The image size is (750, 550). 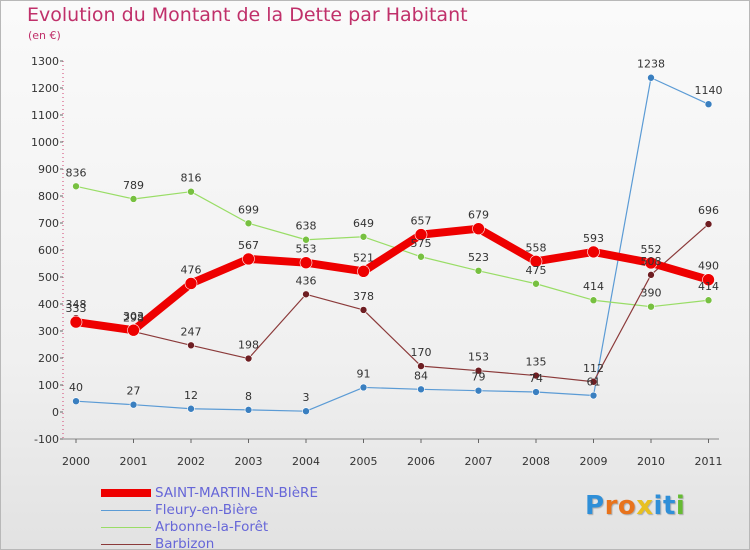 I want to click on data-label: 558, so click(x=536, y=247).